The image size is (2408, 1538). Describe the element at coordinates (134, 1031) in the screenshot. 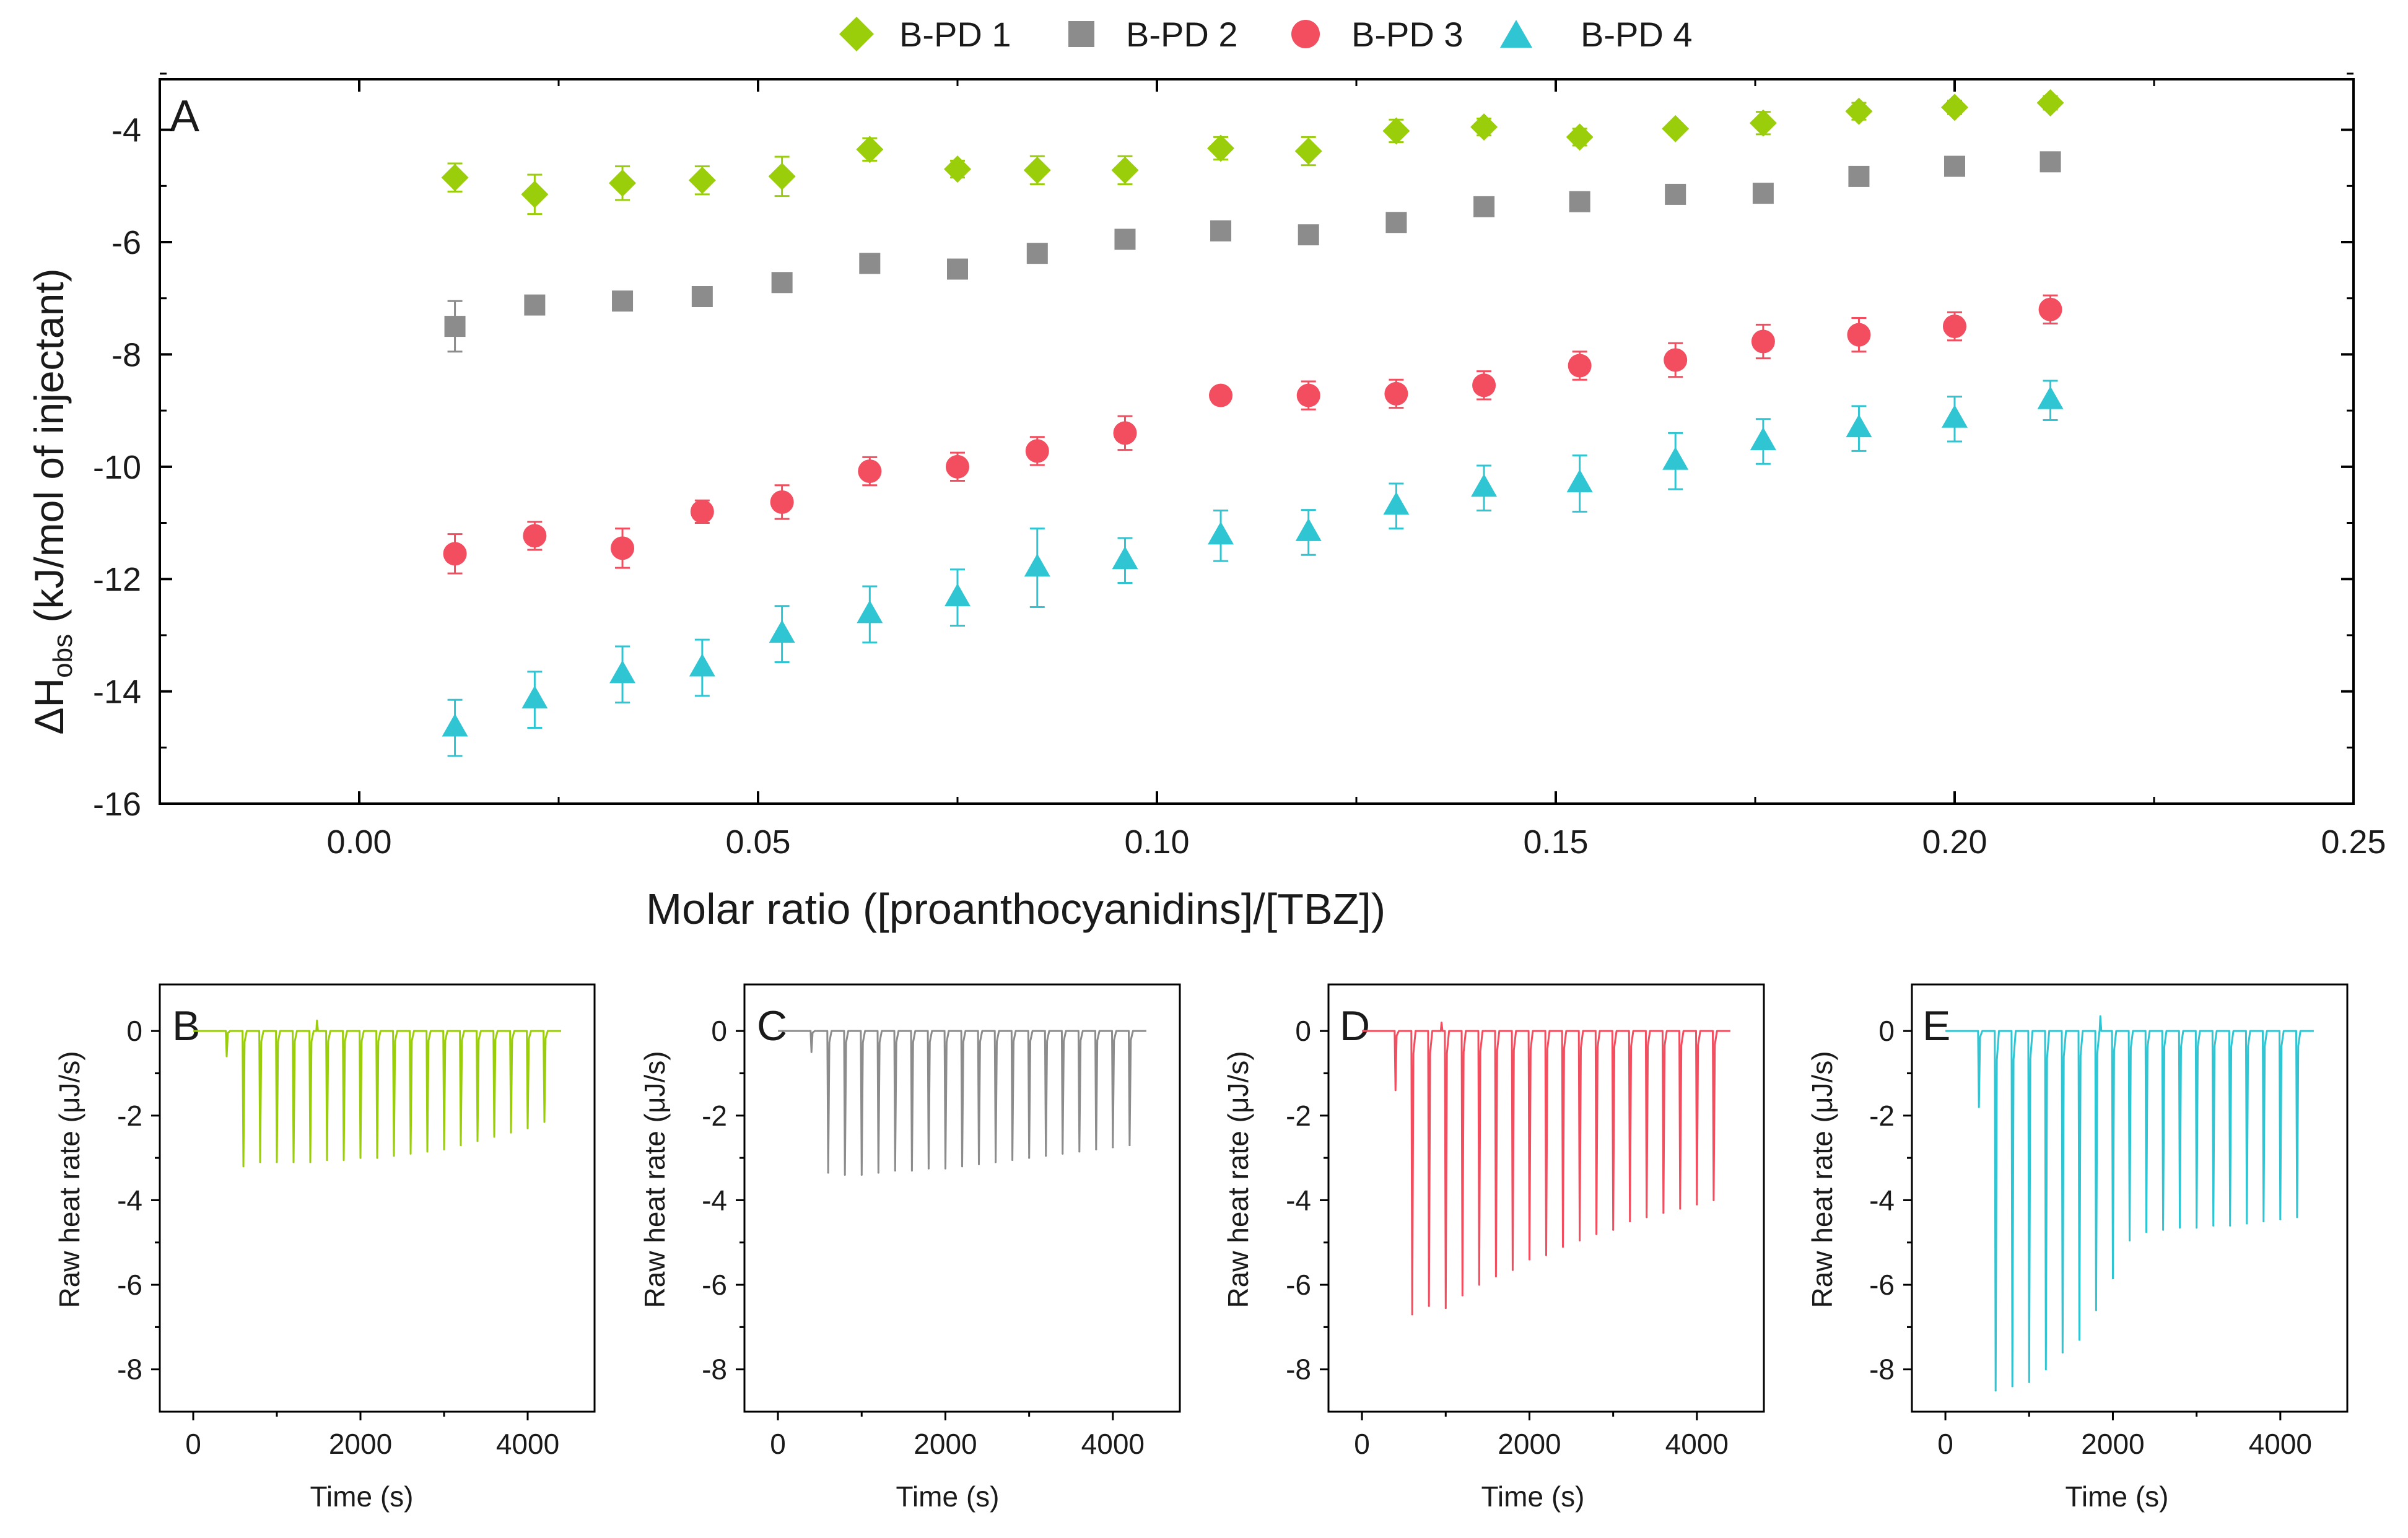

I see `y-tick-label: 0` at that location.